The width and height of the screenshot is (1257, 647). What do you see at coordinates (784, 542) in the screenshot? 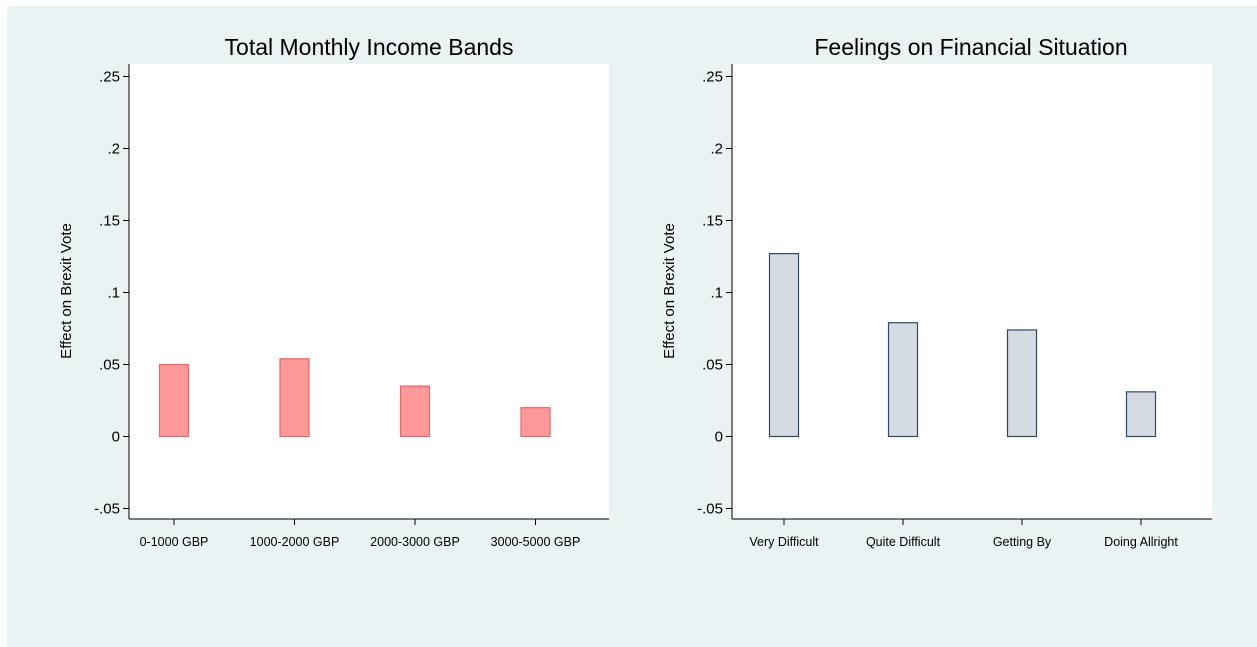
I see `x-tick-label: Very Difficult` at bounding box center [784, 542].